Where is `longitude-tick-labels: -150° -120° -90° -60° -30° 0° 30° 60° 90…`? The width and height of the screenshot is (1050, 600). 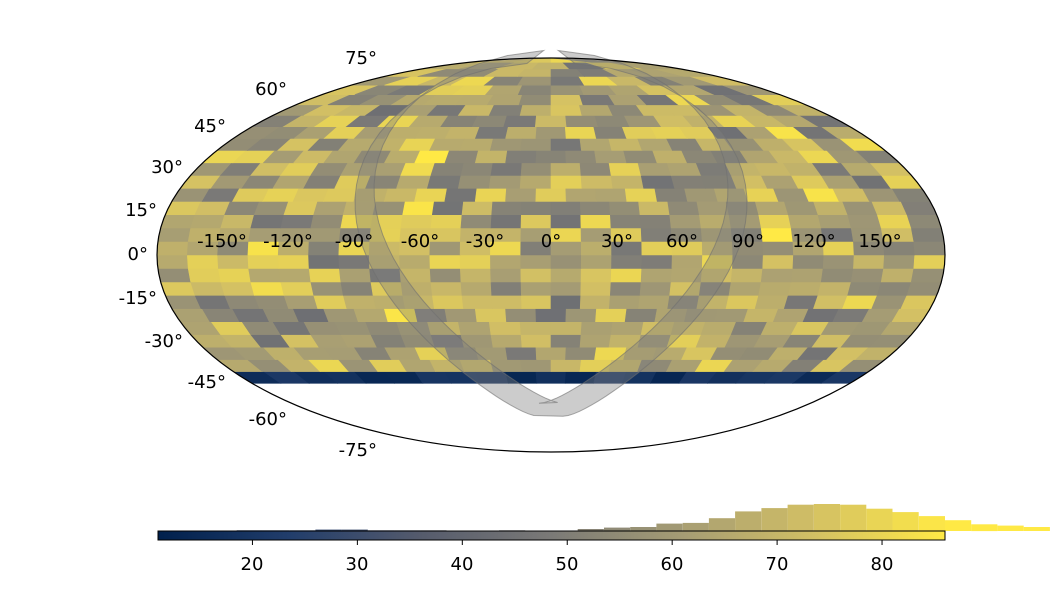
longitude-tick-labels: -150° -120° -90° -60° -30° 0° 30° 60° 90… is located at coordinates (549, 241).